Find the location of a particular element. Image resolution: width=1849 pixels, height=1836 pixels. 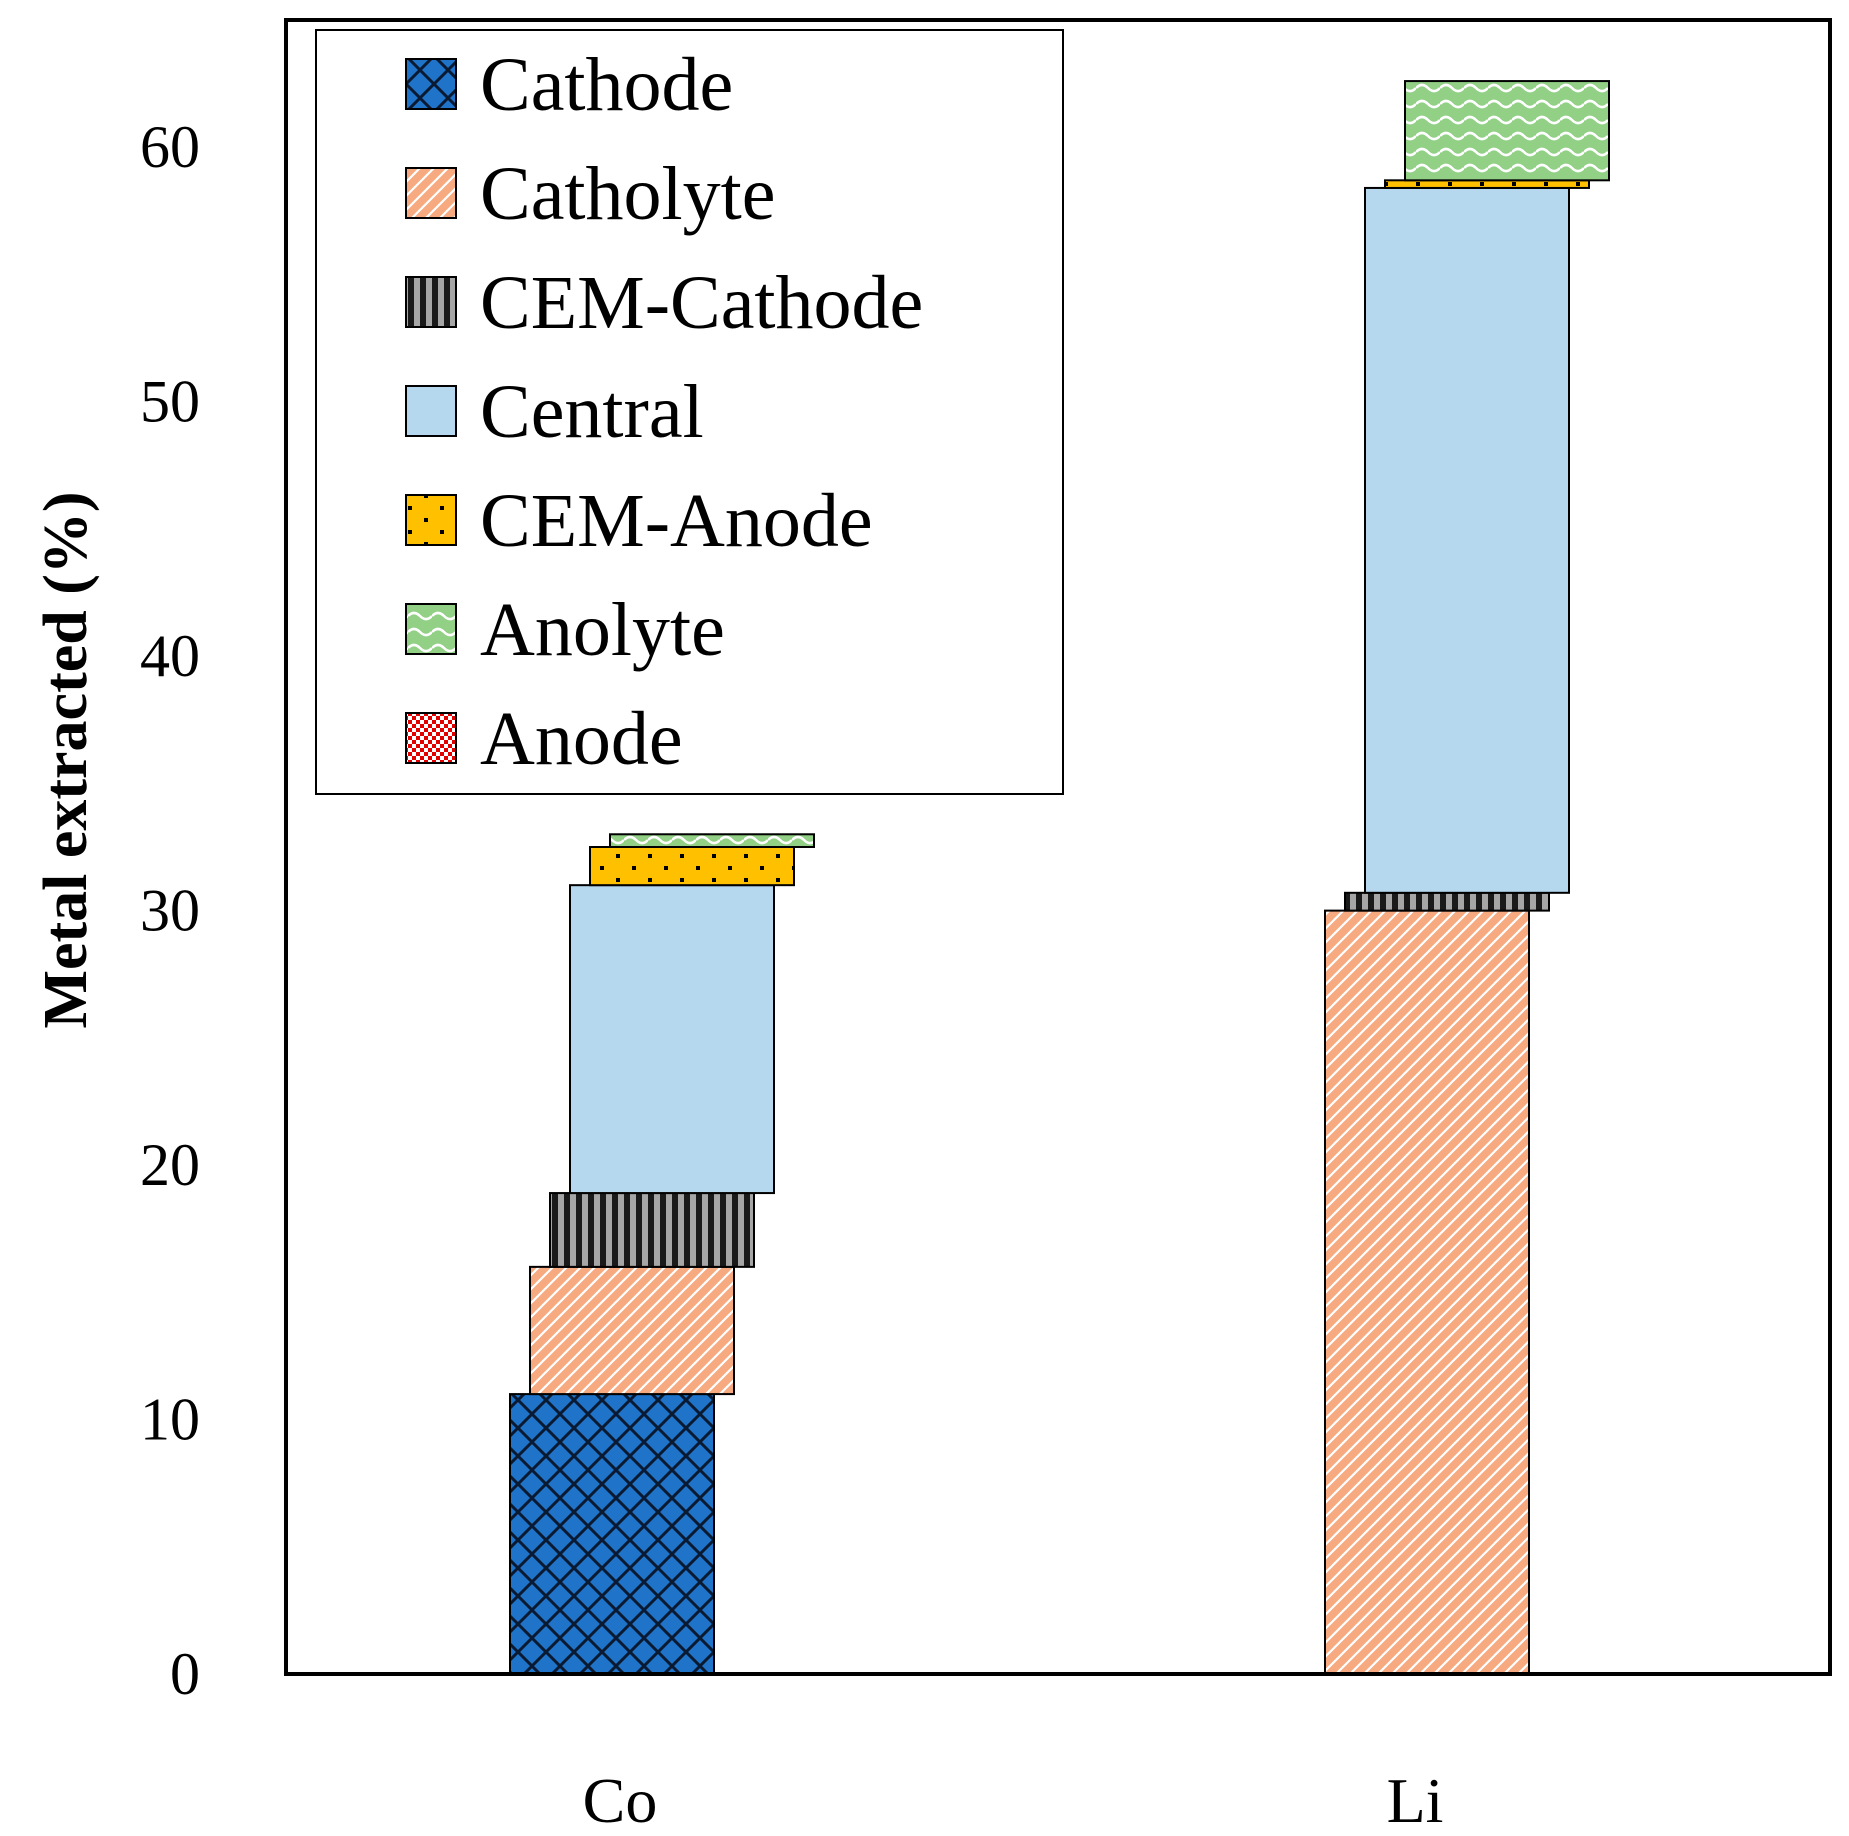

legend-swatch-cem_anode is located at coordinates (431, 520).